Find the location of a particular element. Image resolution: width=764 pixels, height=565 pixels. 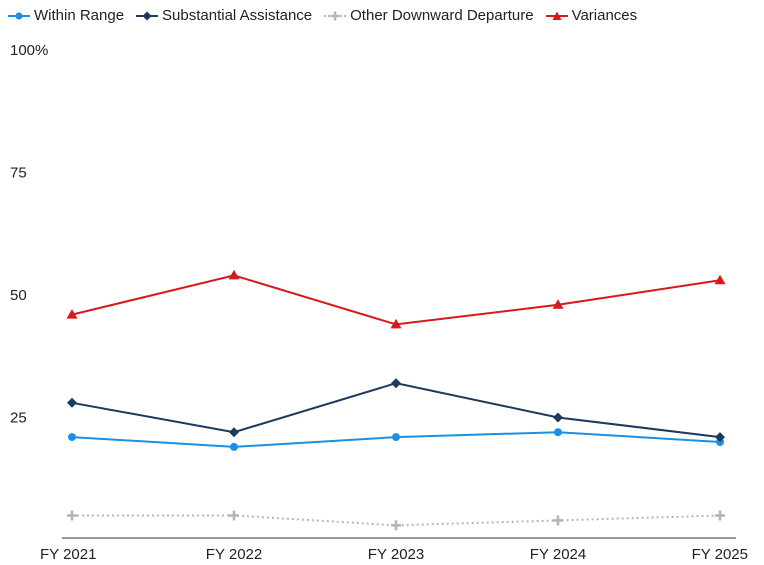

x-tick-label: FY 2021 is located at coordinates (68, 554).